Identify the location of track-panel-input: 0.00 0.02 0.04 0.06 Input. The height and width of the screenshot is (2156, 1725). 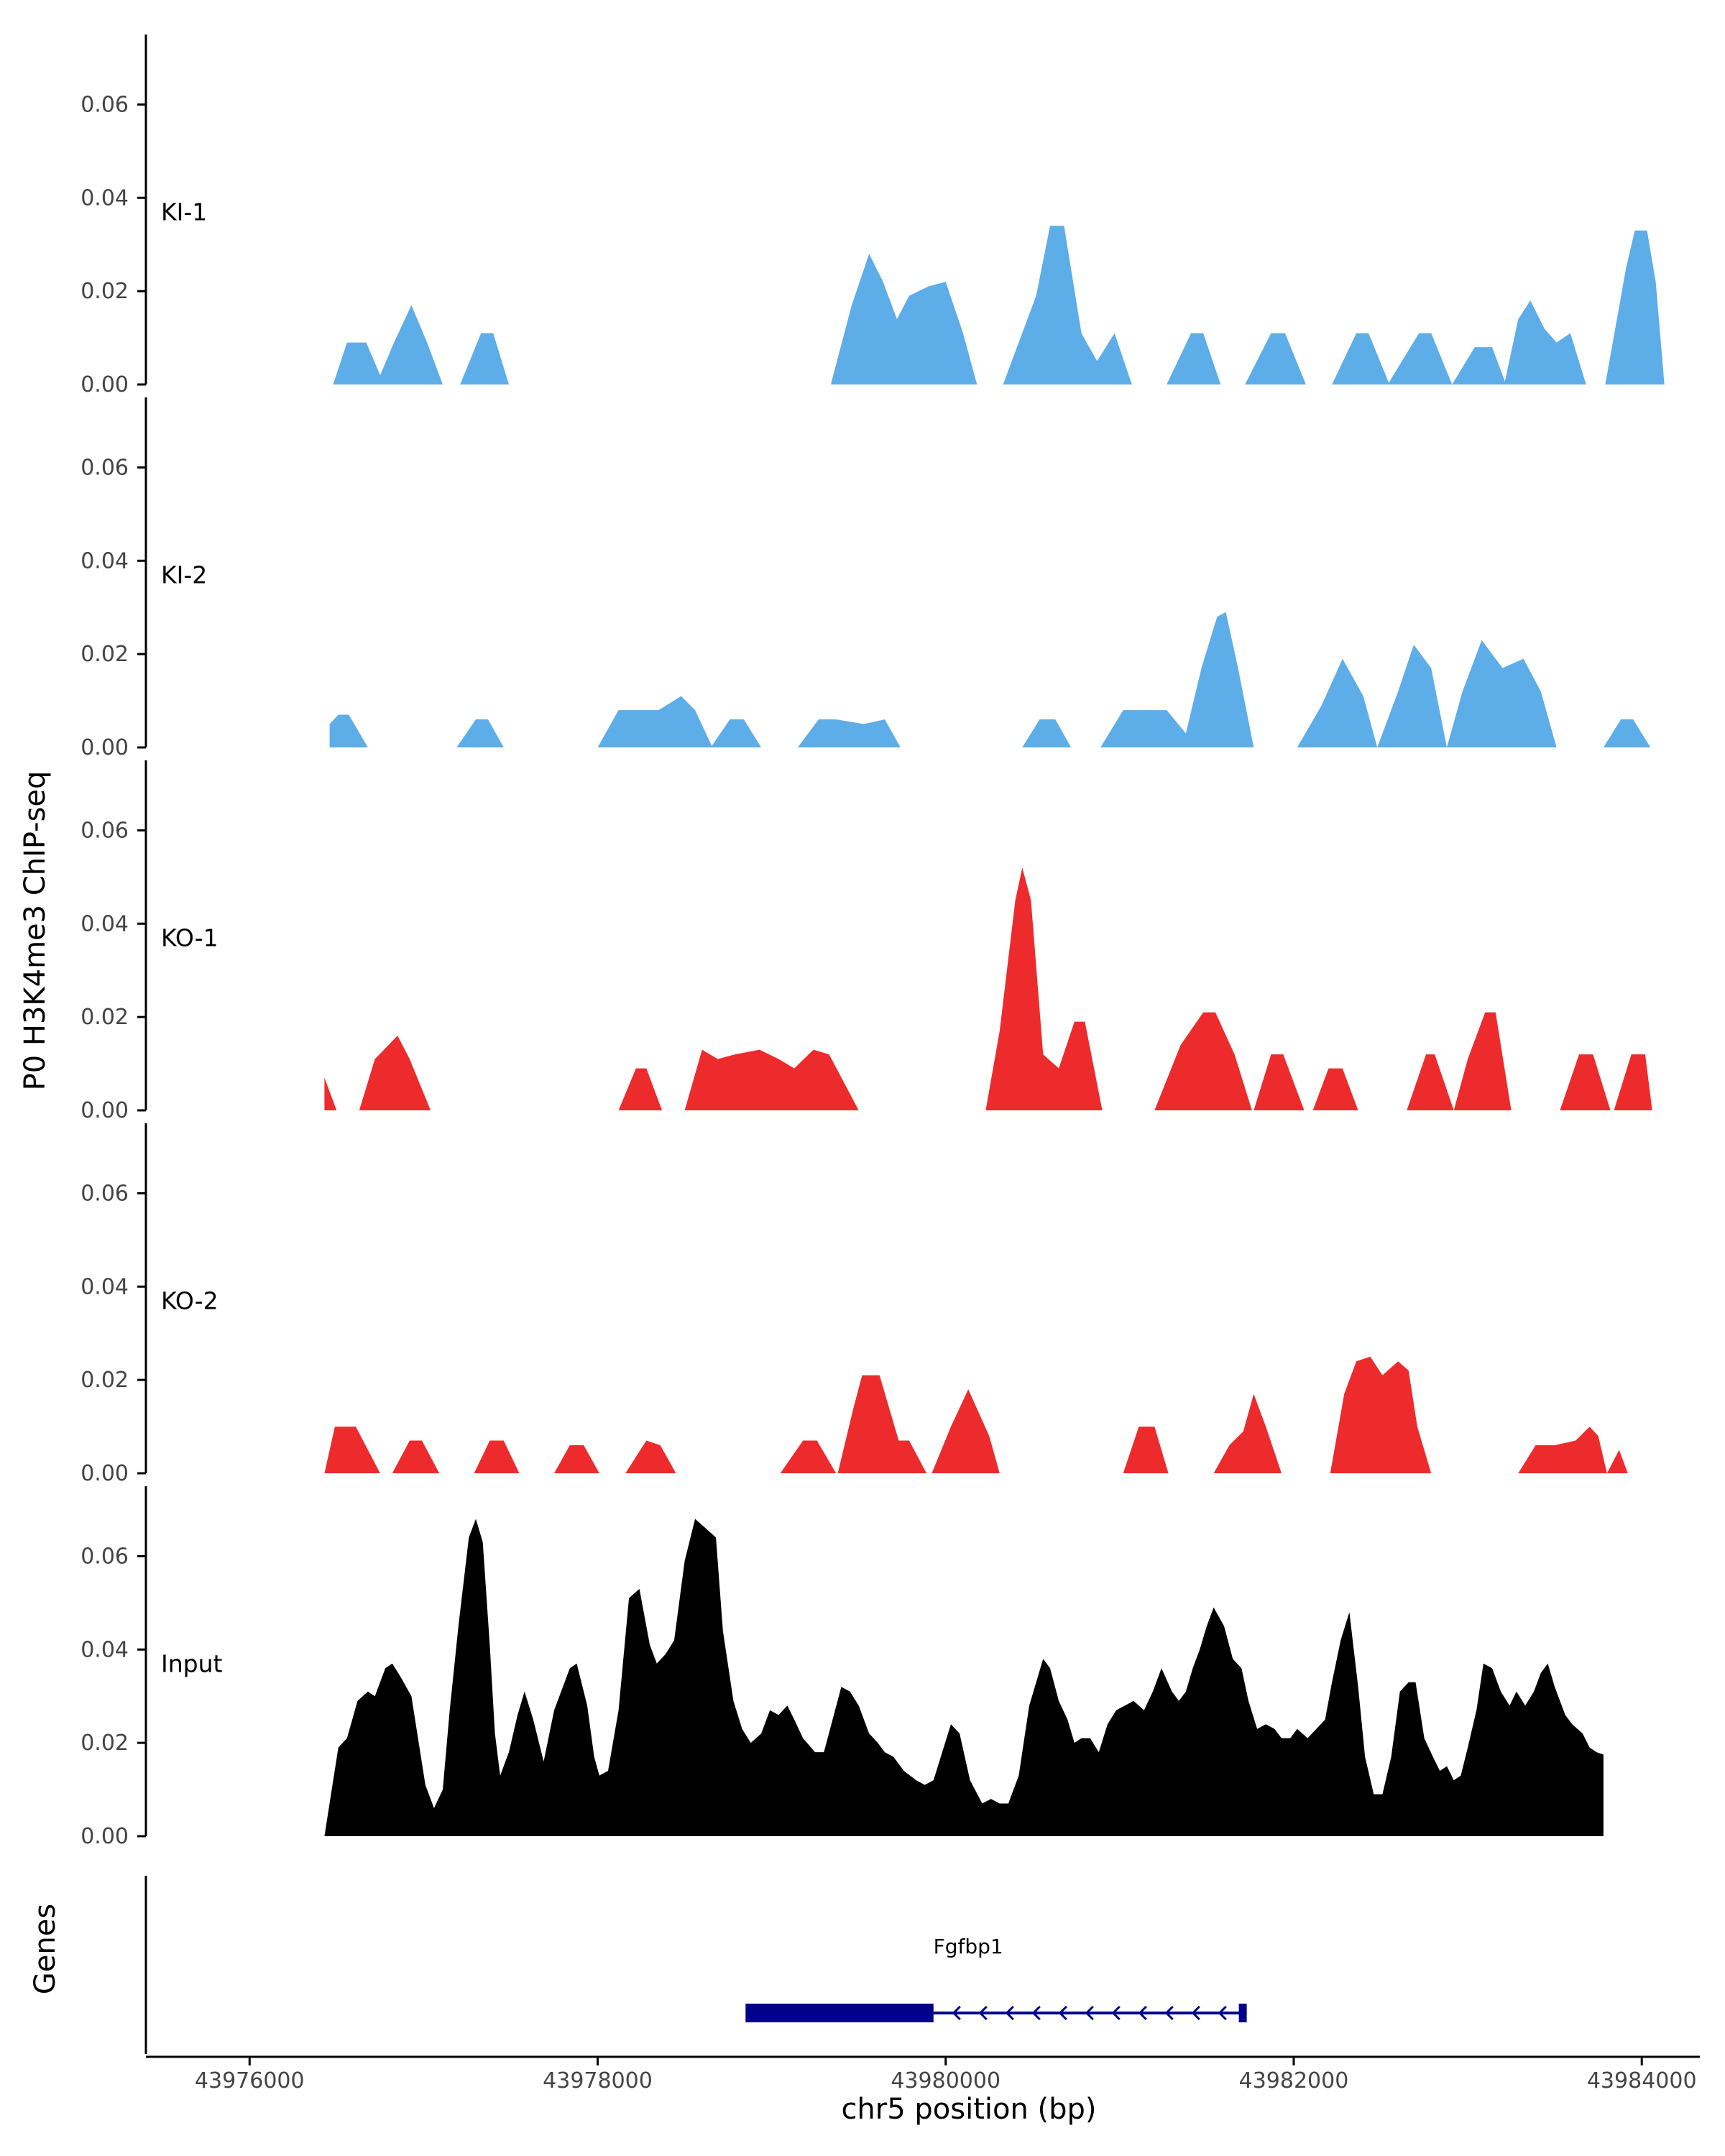
(842, 1667).